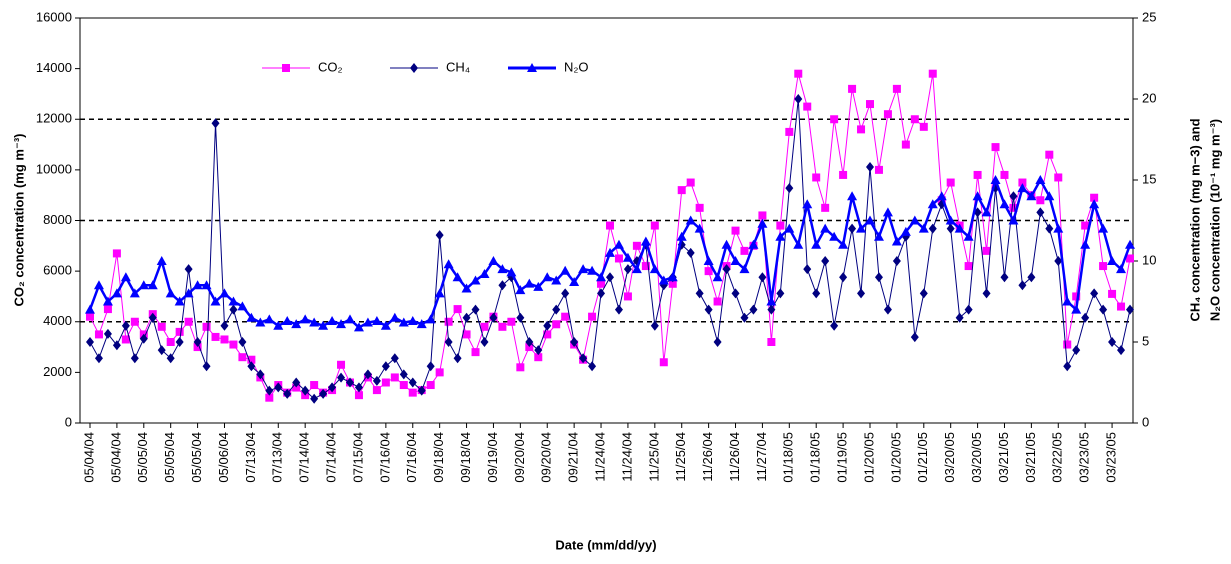 The height and width of the screenshot is (564, 1231). I want to click on y-tick-label: 0, so click(68, 421).